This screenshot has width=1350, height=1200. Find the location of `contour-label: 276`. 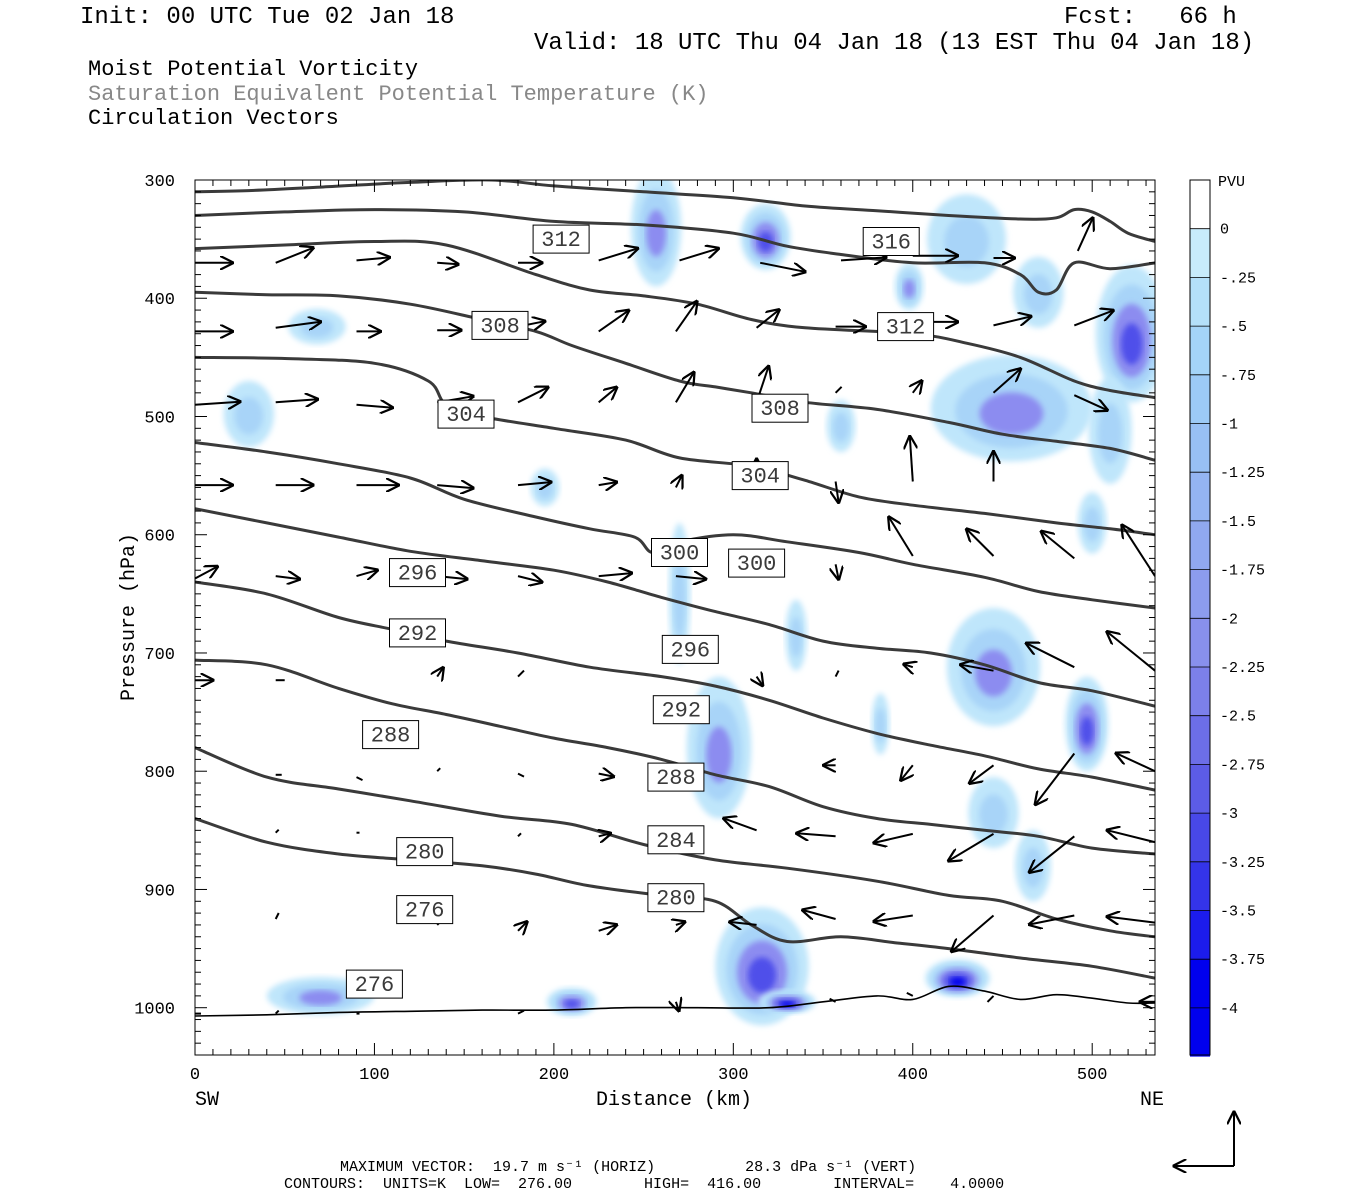

contour-label: 276 is located at coordinates (425, 910).